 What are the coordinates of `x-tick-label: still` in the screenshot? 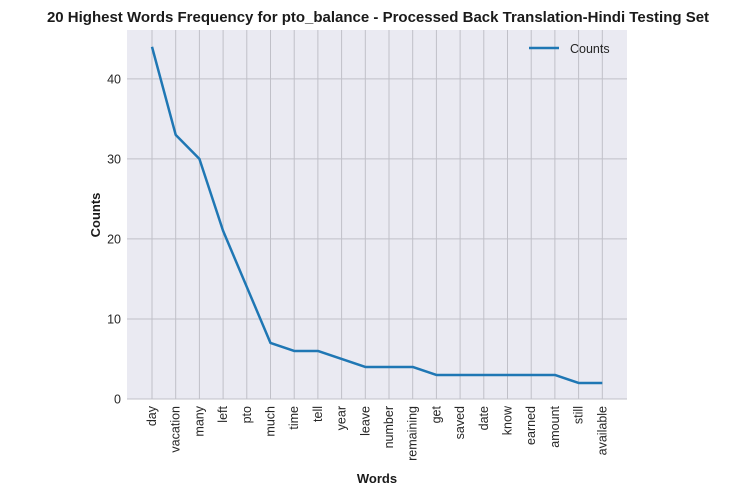 It's located at (579, 415).